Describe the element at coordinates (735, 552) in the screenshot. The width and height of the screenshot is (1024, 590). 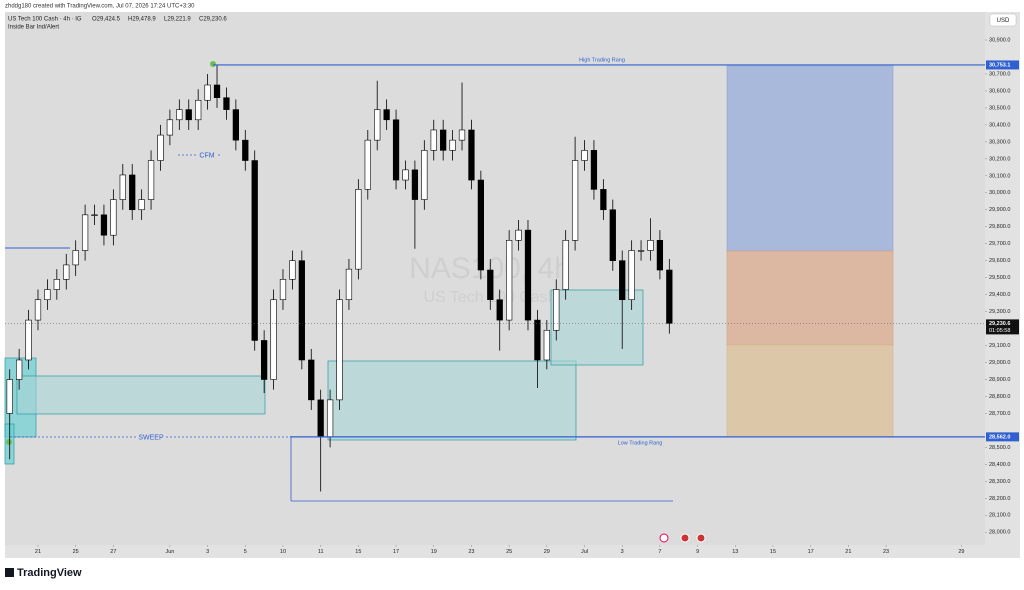
I see `x-tick-label: 13` at that location.